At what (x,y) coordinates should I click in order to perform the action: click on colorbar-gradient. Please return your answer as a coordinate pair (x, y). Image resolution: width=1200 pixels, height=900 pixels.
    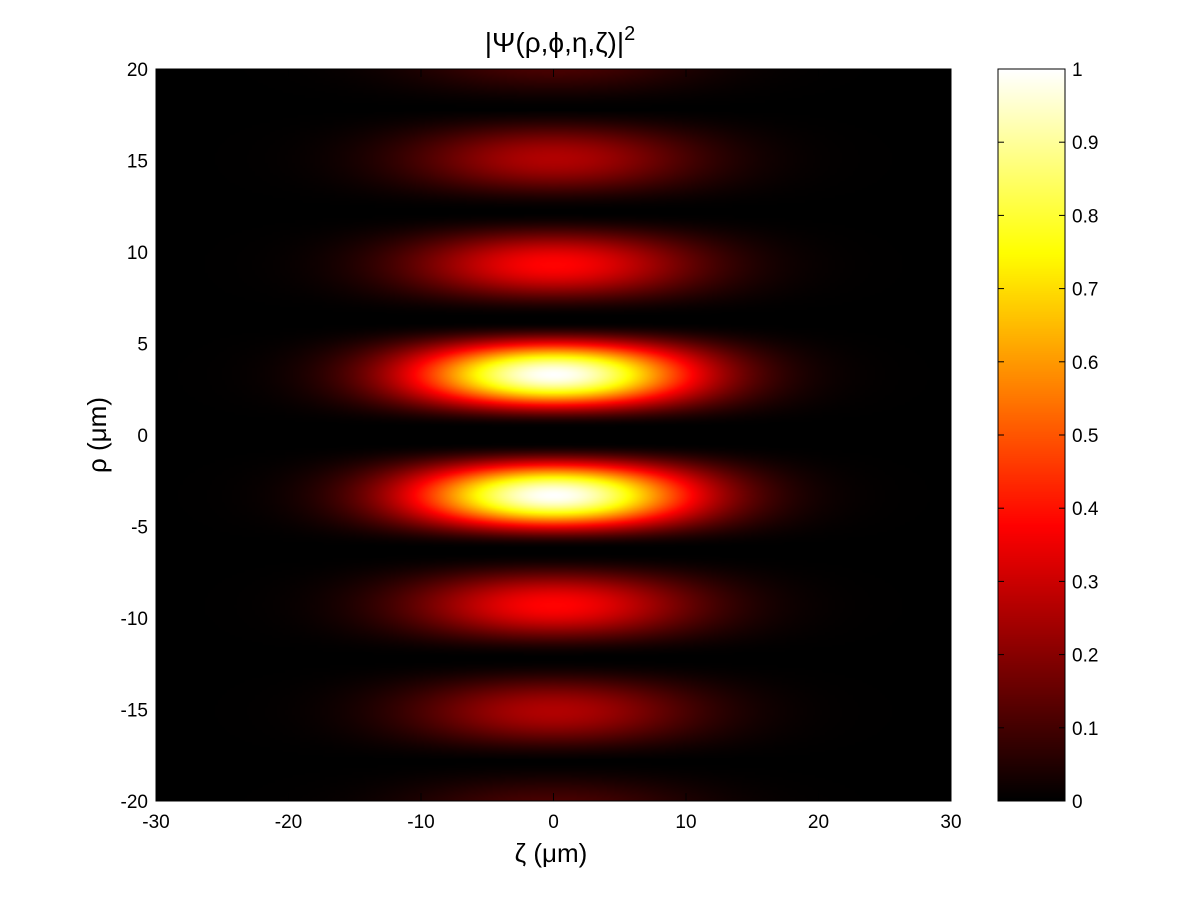
    Looking at the image, I should click on (1031, 435).